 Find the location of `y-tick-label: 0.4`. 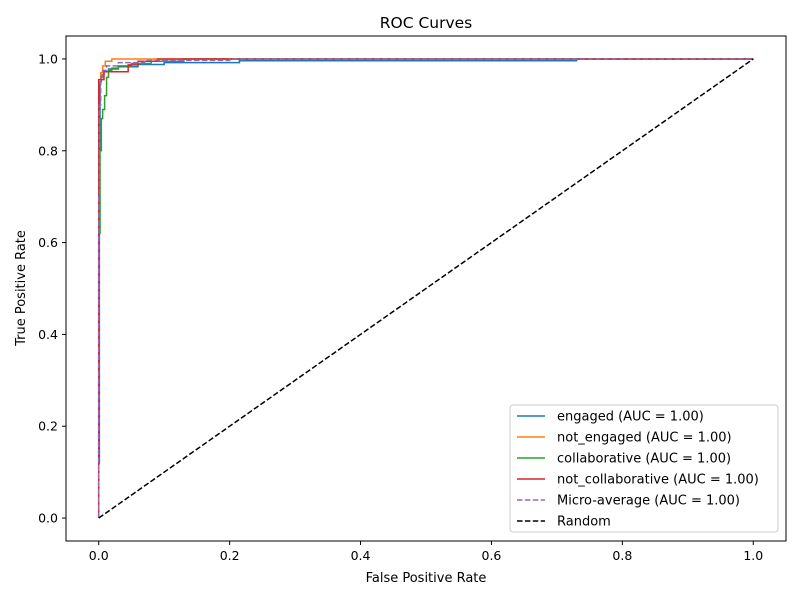

y-tick-label: 0.4 is located at coordinates (48, 334).